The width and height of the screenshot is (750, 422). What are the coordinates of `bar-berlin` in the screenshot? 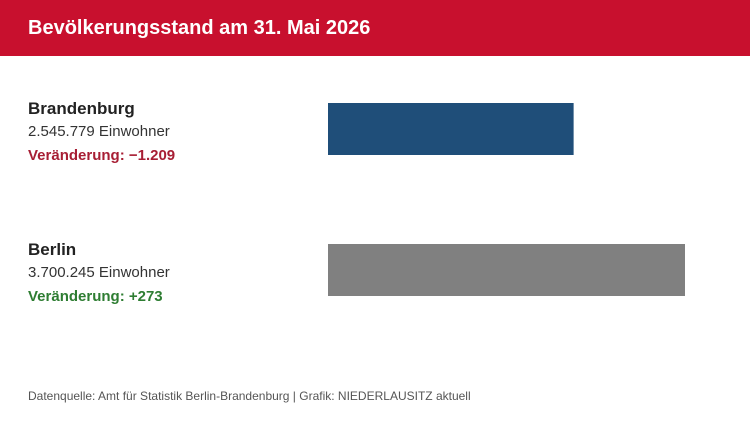 It's located at (506, 270).